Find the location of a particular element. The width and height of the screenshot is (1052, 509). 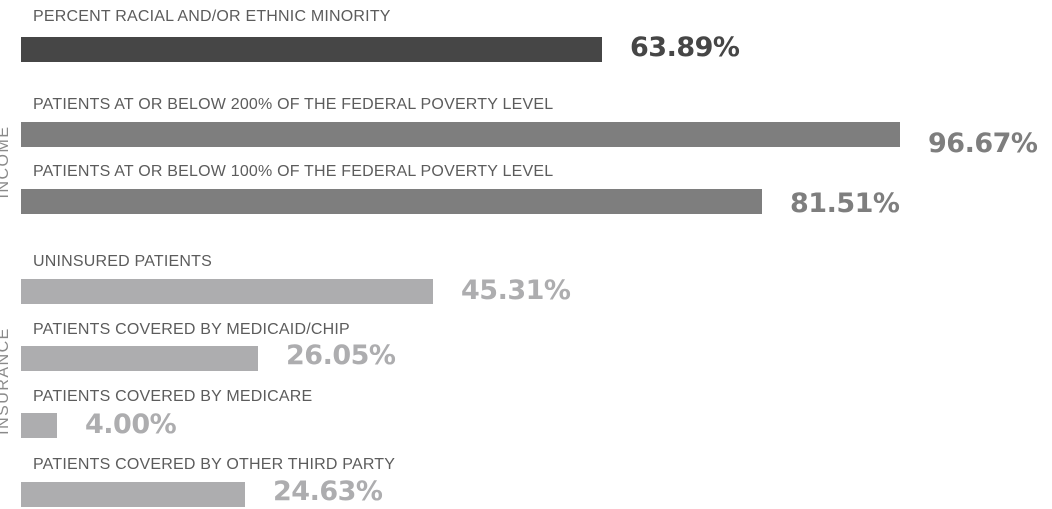

group-label-insurance: INSURANCE is located at coordinates (6, 381).